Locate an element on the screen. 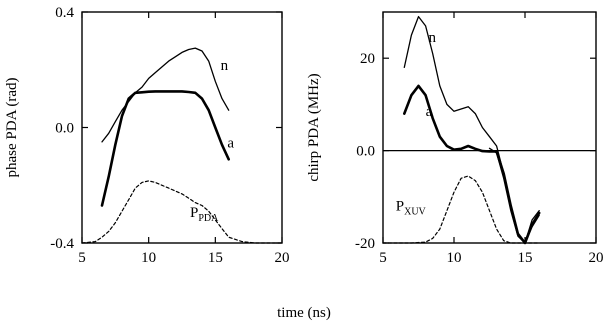  curve-label-p: PXUV is located at coordinates (411, 208).